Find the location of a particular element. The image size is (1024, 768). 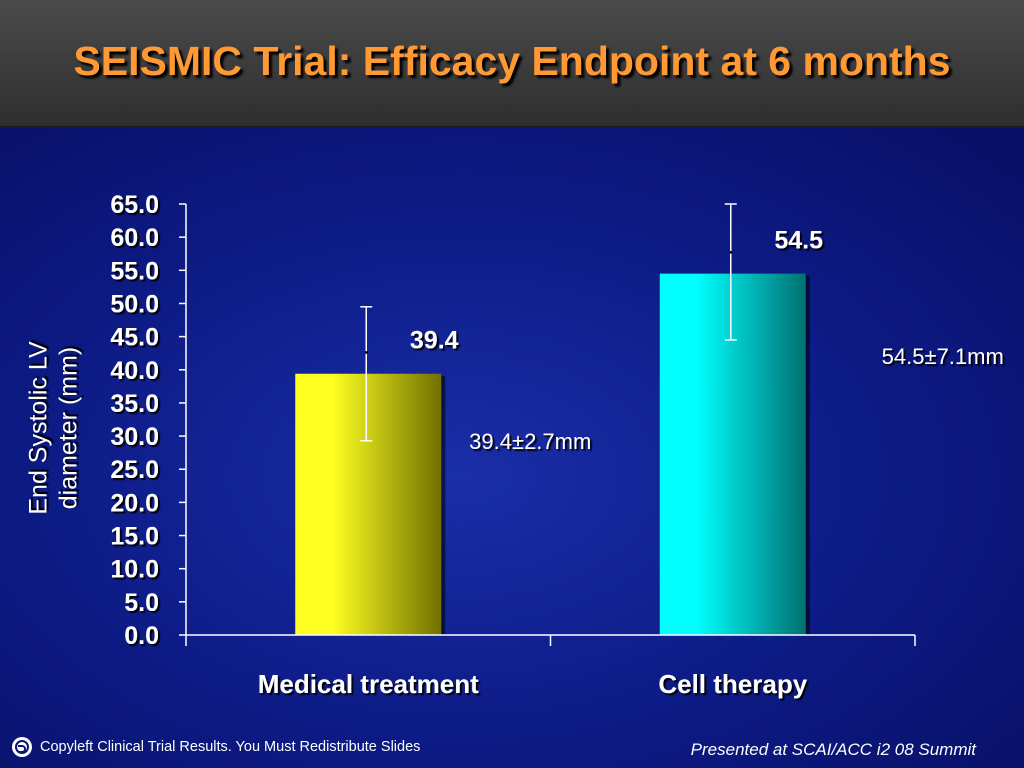

annotation-1: 39.4±2.7mm is located at coordinates (530, 441).